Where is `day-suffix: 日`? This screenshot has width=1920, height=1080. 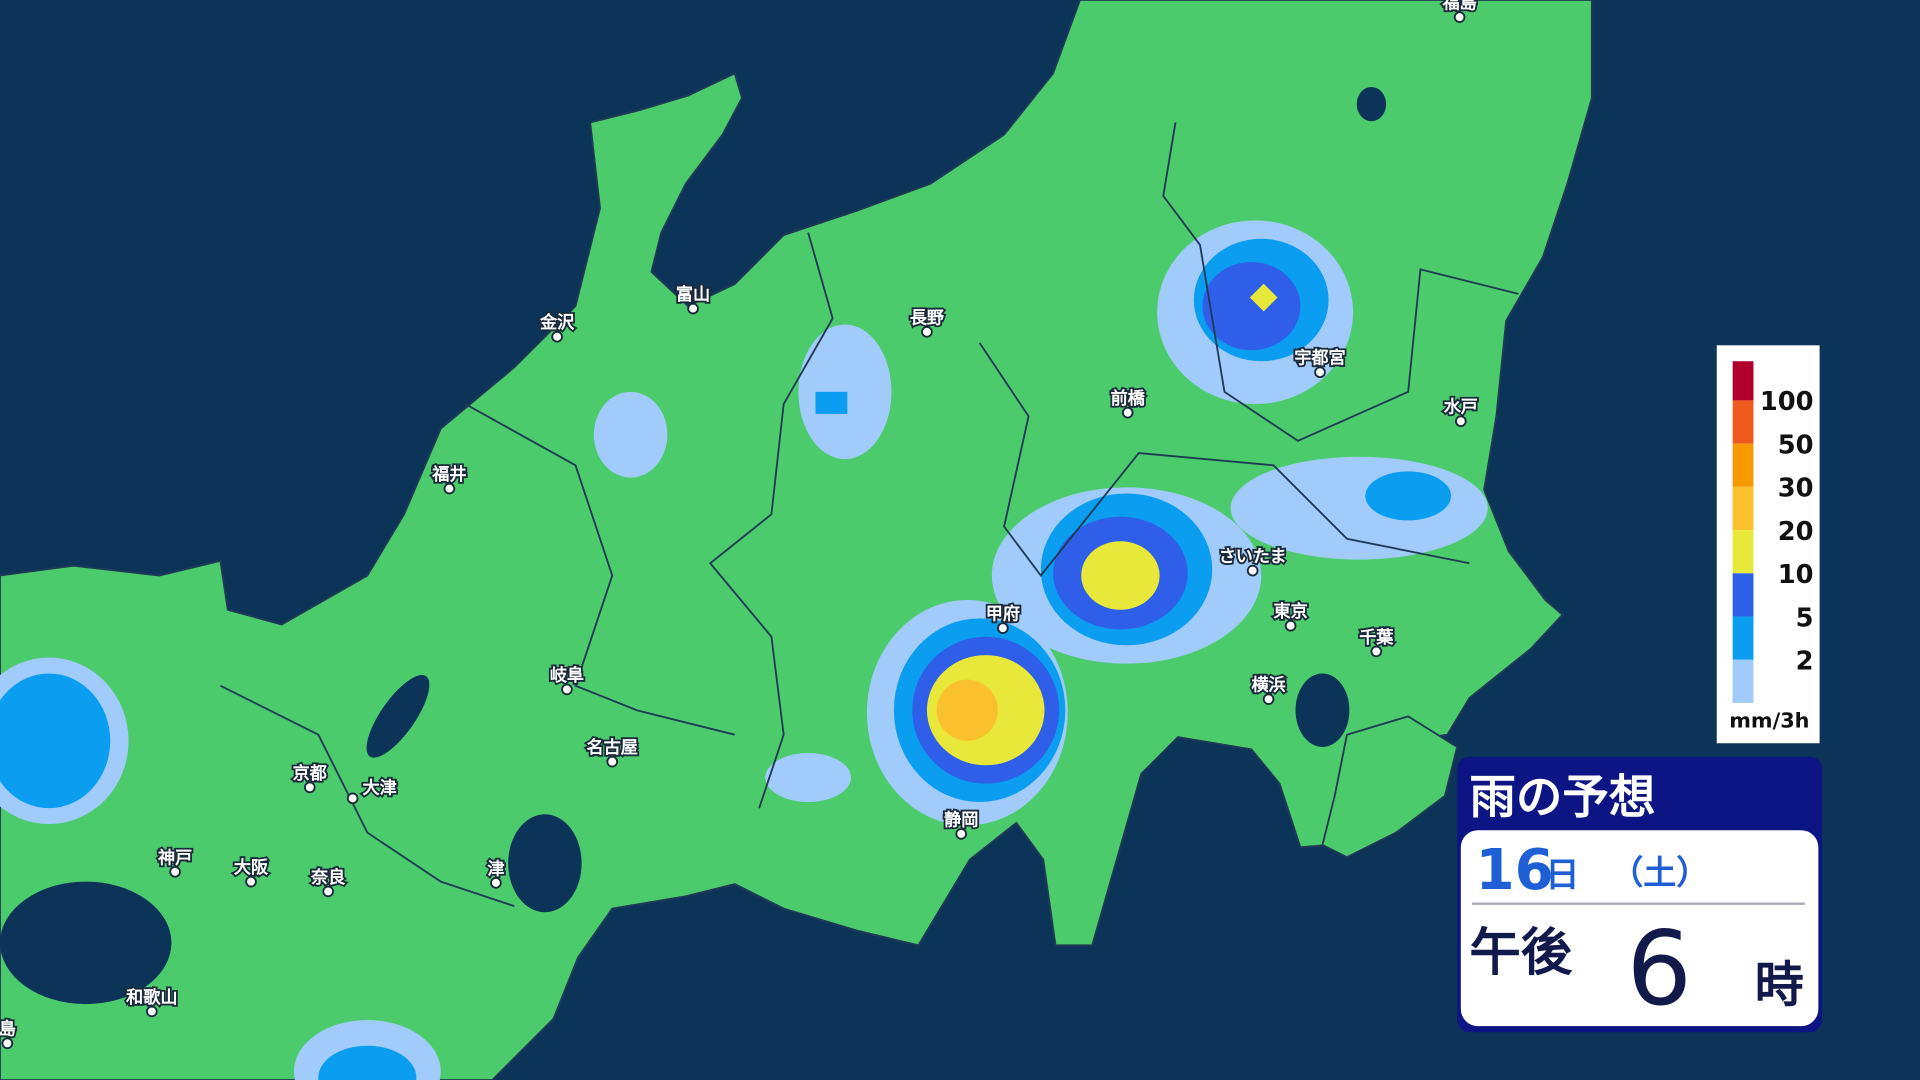
day-suffix: 日 is located at coordinates (1562, 876).